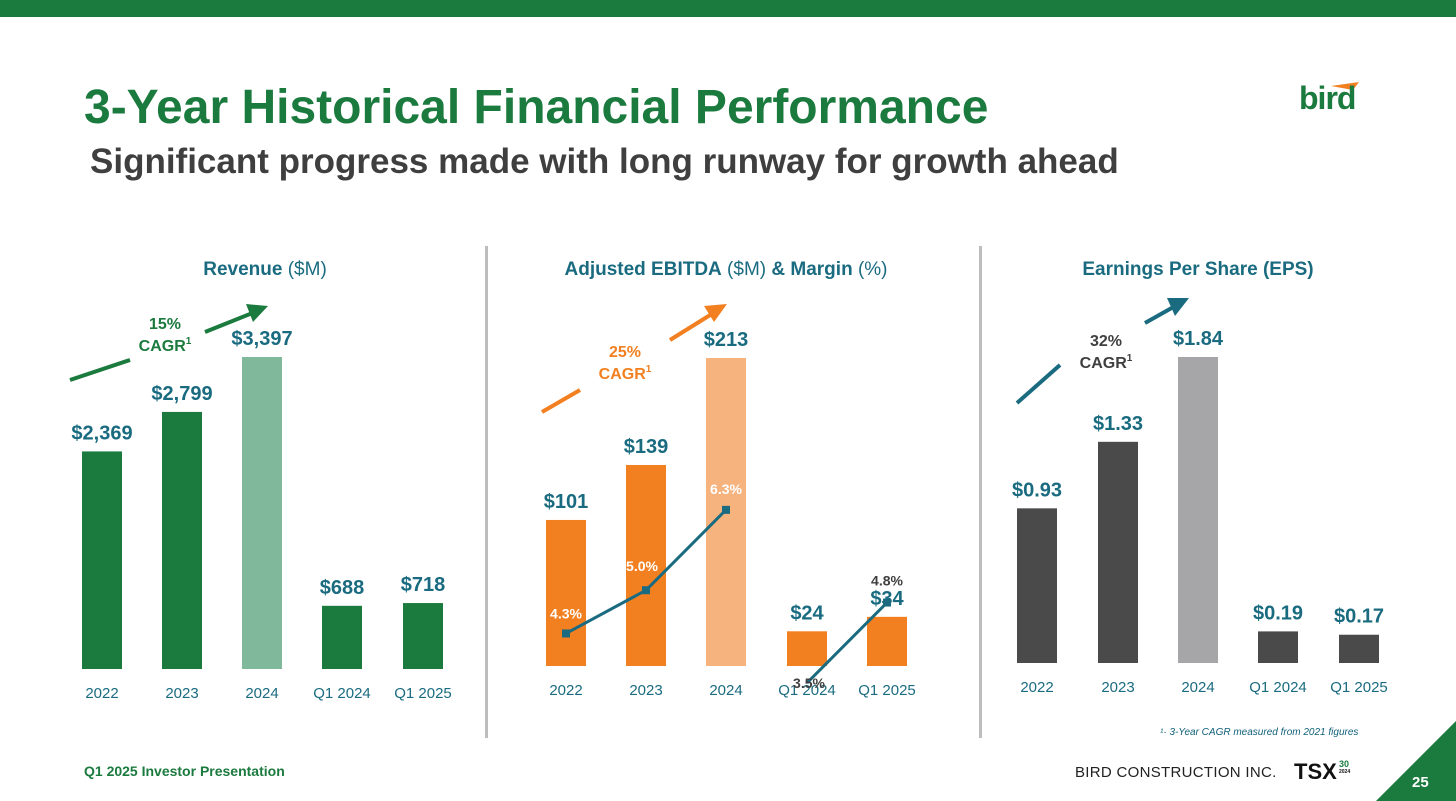 This screenshot has height=801, width=1456. Describe the element at coordinates (566, 502) in the screenshot. I see `ebitda-value-label: $101` at that location.